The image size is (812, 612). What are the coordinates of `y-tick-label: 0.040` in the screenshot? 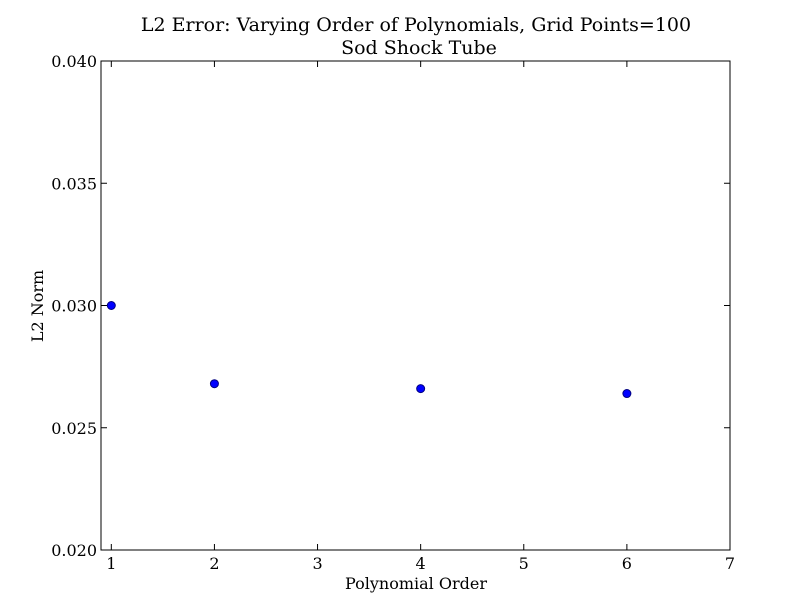 It's located at (74, 61).